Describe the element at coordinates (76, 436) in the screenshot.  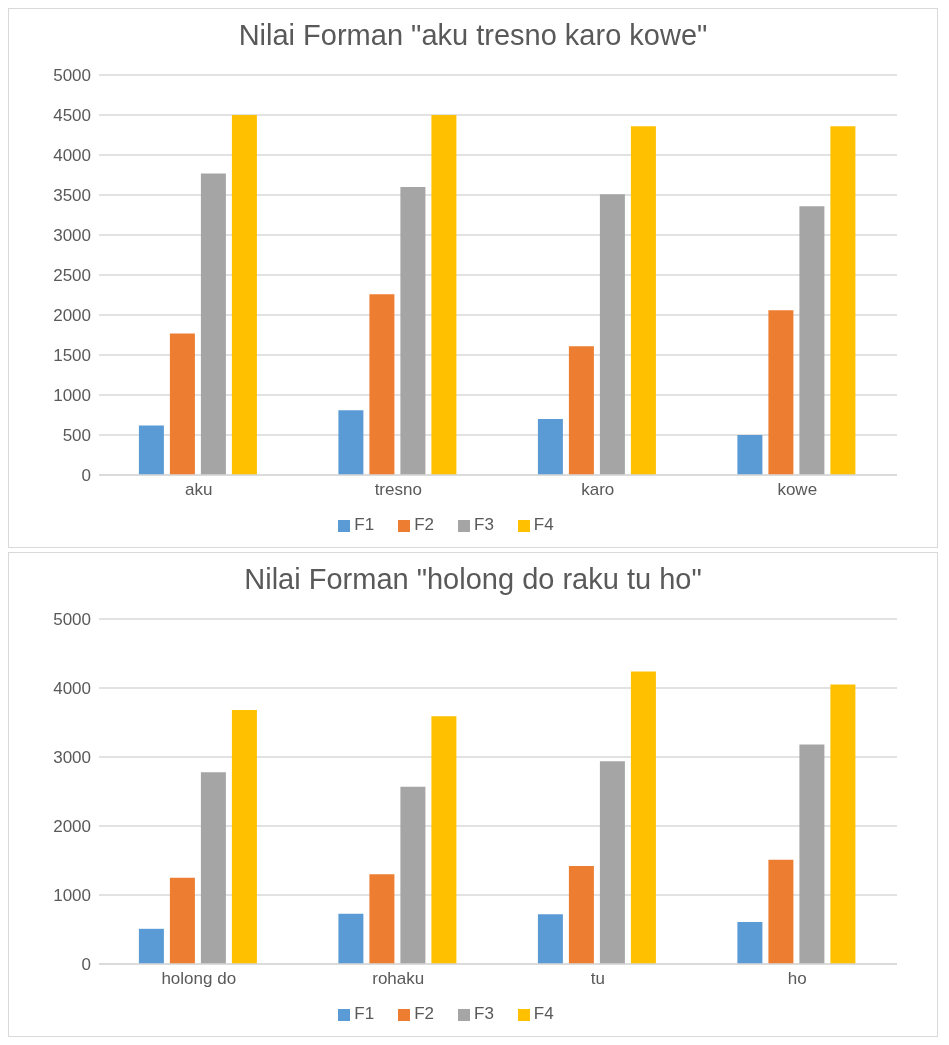
I see `y-tick-label: 500` at that location.